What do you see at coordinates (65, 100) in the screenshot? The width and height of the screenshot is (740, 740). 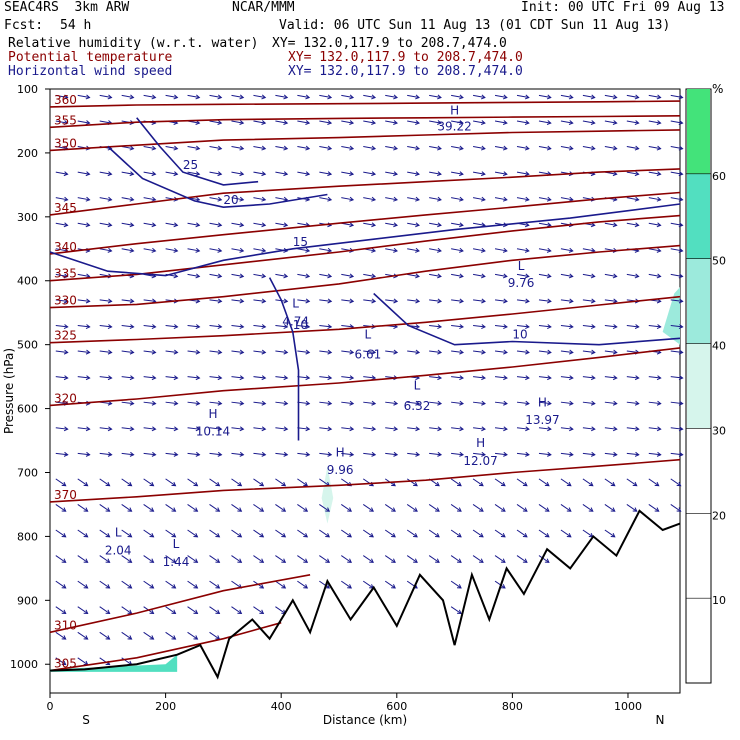 I see `theta-contour-label: 360` at bounding box center [65, 100].